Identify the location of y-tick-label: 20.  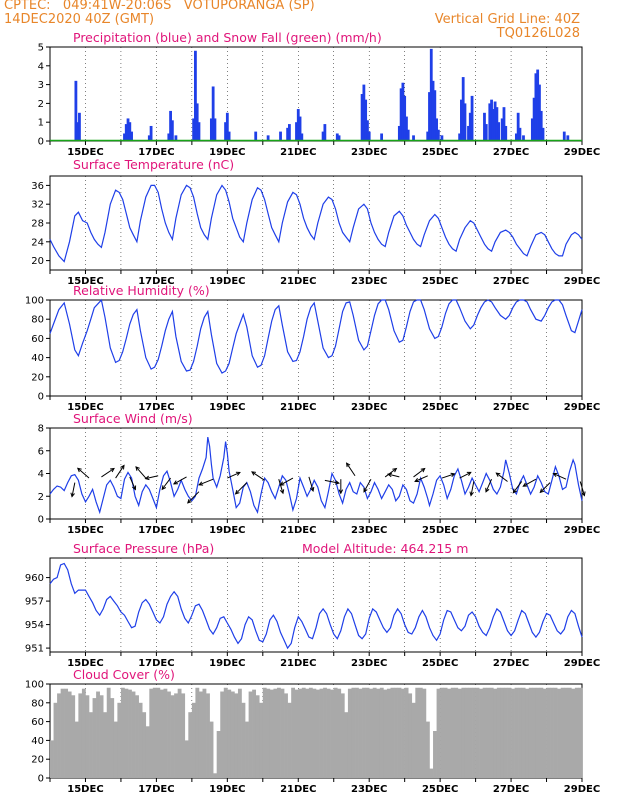
(37, 377).